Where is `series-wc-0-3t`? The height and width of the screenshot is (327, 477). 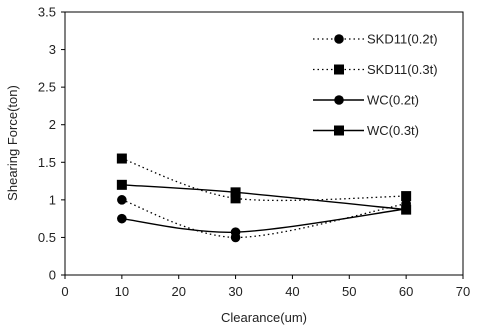 series-wc-0-3t is located at coordinates (264, 197).